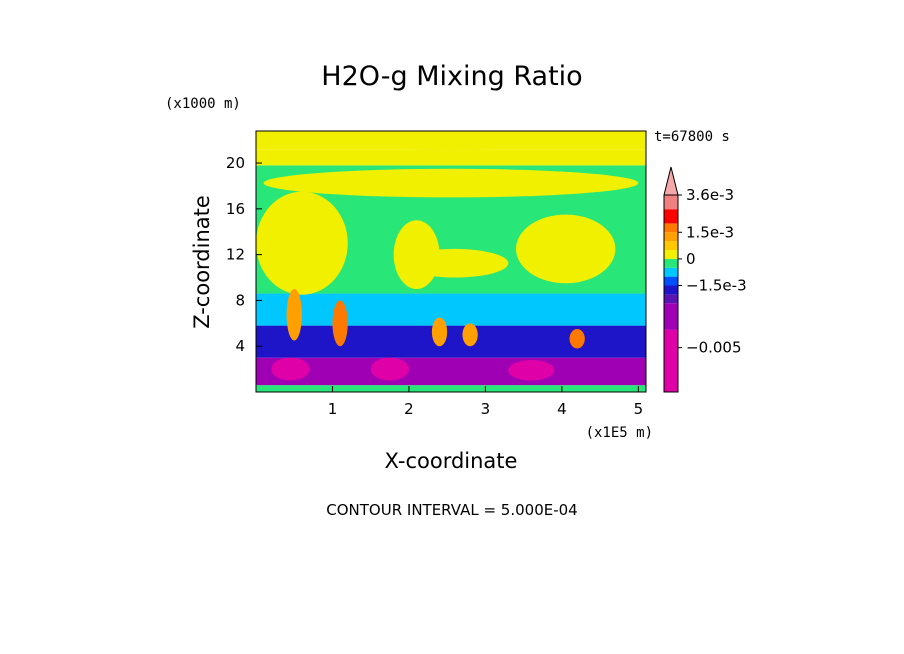 The width and height of the screenshot is (904, 654). What do you see at coordinates (710, 232) in the screenshot?
I see `colorbar-label: 1.5e-3` at bounding box center [710, 232].